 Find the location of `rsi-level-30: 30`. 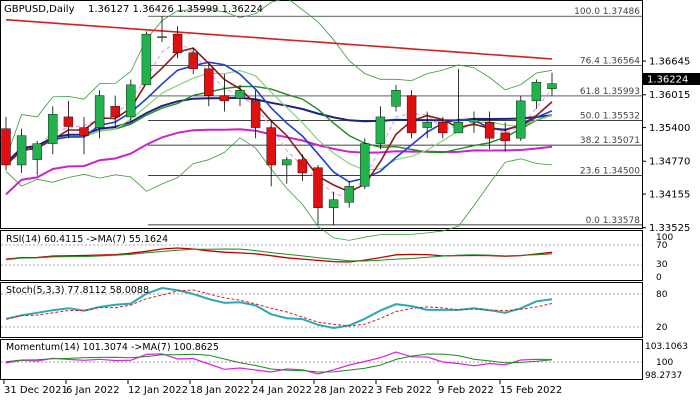

rsi-level-30: 30 is located at coordinates (662, 265).